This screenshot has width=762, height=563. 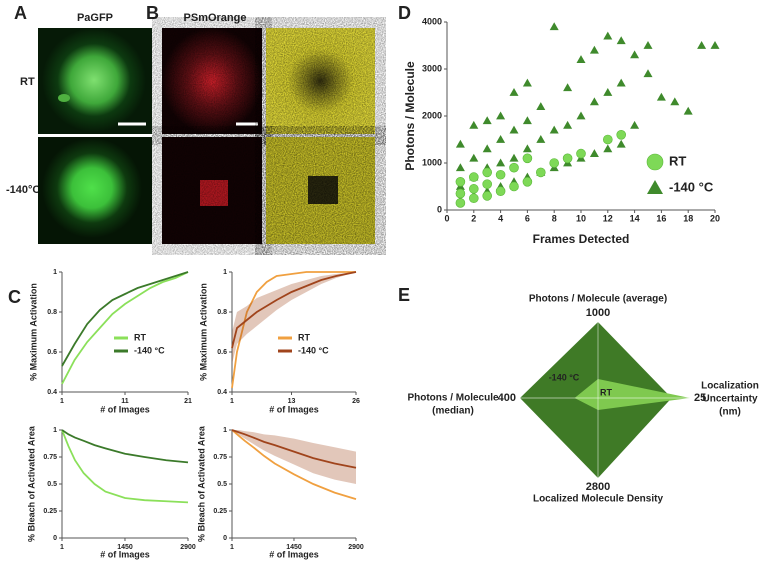 What do you see at coordinates (432, 68) in the screenshot?
I see `y-tick-label: 3000` at bounding box center [432, 68].